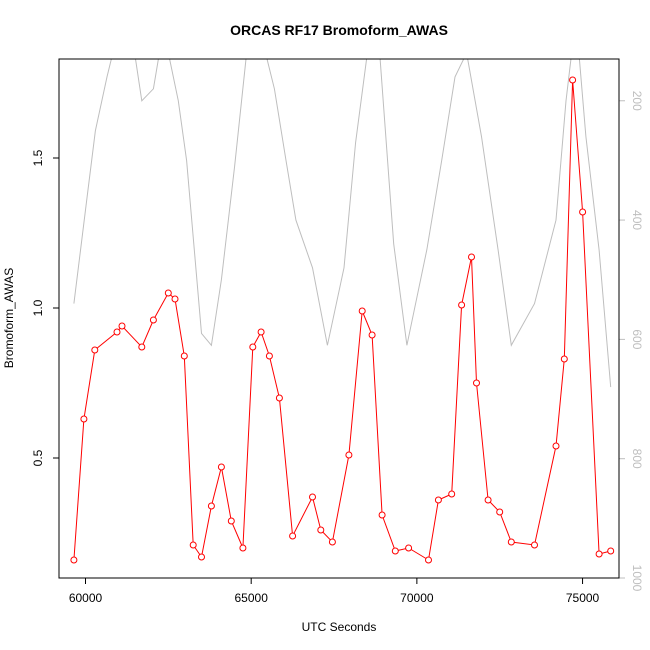 The height and width of the screenshot is (650, 650). I want to click on y-tick-label: 1.5, so click(38, 157).